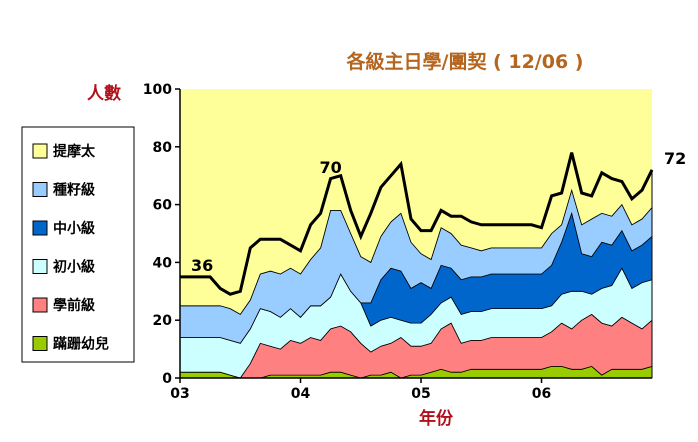 This screenshot has height=442, width=698. Describe the element at coordinates (301, 394) in the screenshot. I see `x-tick-label: 04` at that location.